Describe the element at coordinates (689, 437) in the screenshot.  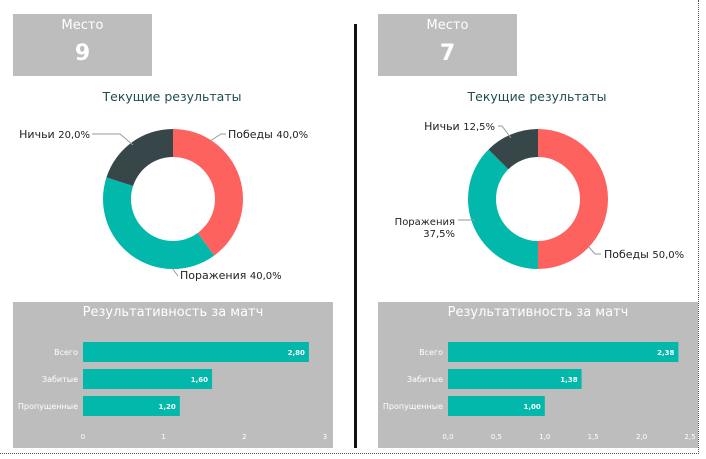
I see `x-tick-label: 2,5` at that location.